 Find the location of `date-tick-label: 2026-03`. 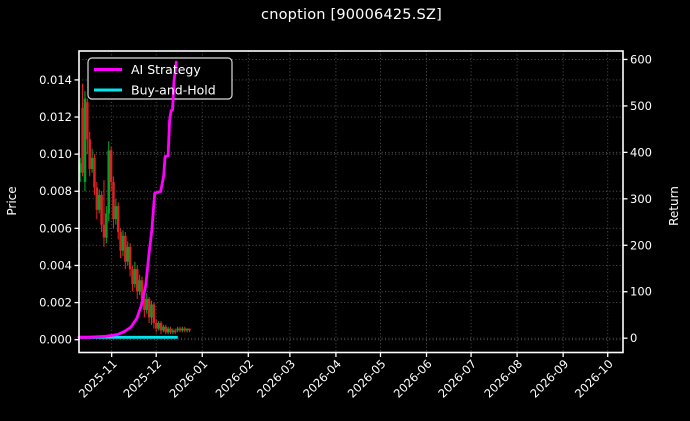

date-tick-label: 2026-03 is located at coordinates (276, 379).